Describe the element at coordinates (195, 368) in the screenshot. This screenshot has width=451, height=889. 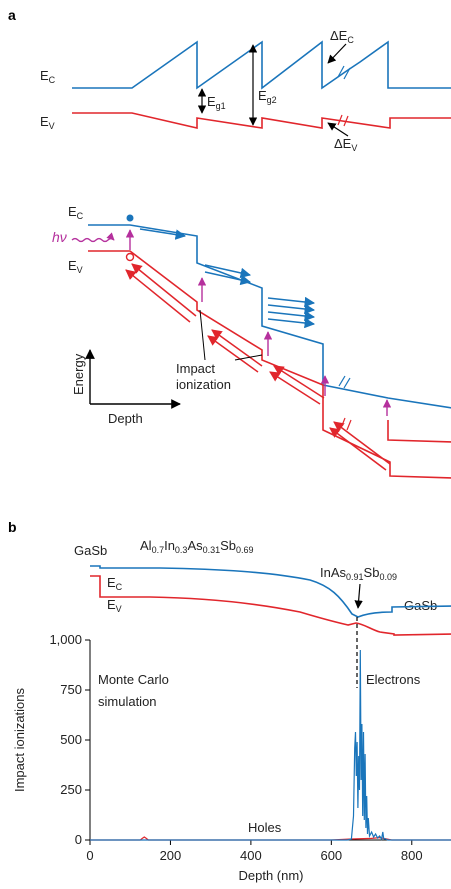
I see `impact-label-1: Impact` at that location.